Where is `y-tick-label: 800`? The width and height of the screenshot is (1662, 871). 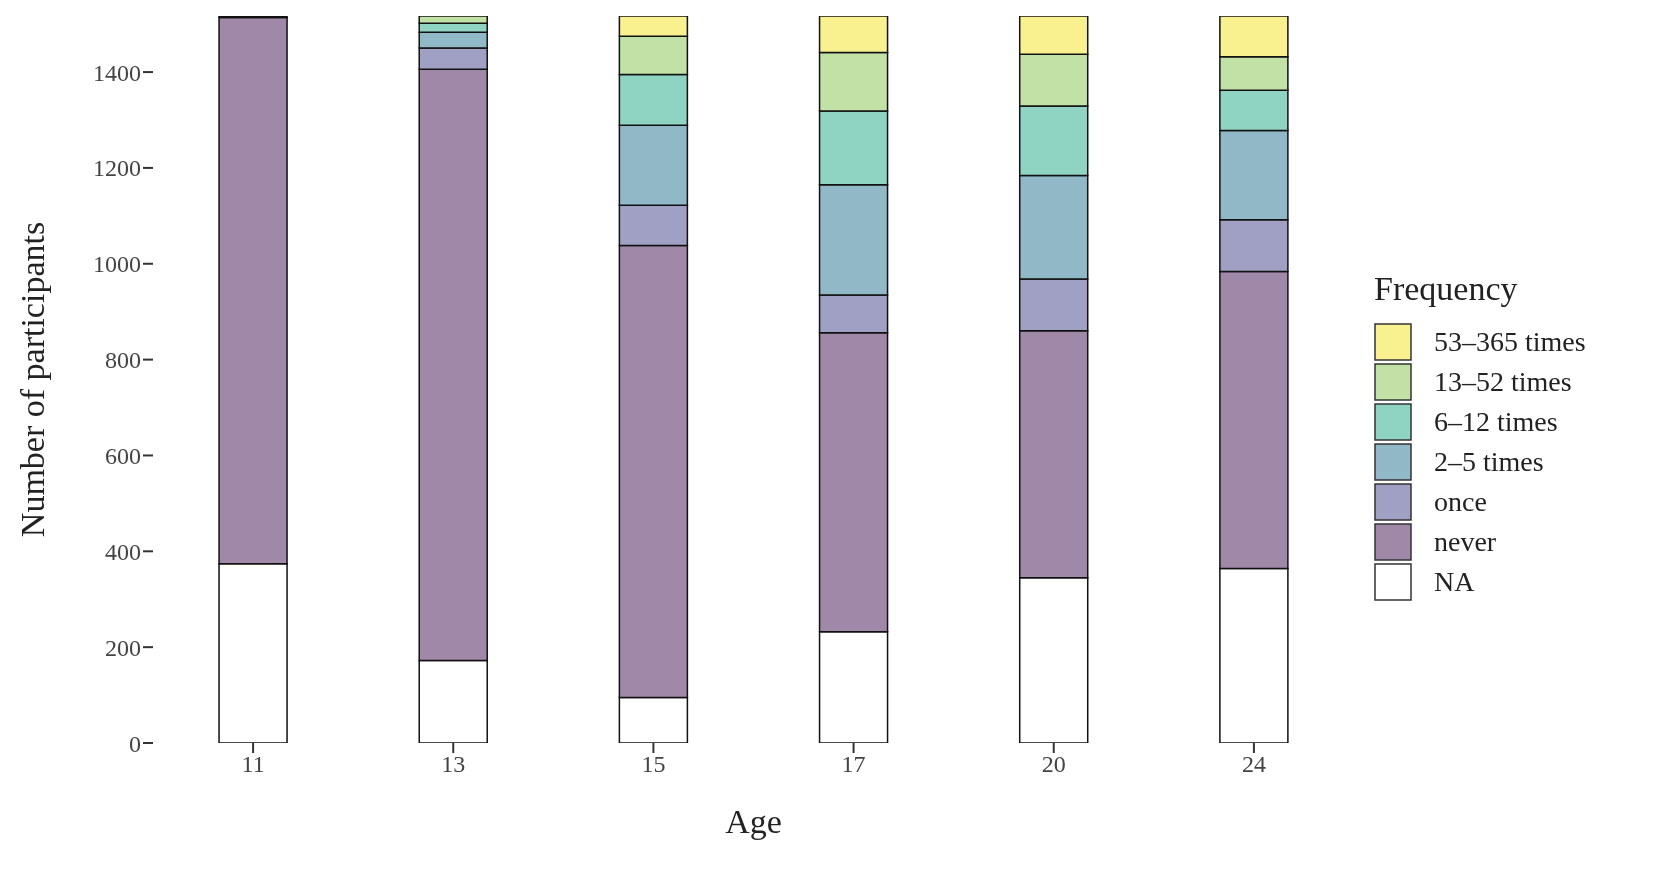 y-tick-label: 800 is located at coordinates (123, 360).